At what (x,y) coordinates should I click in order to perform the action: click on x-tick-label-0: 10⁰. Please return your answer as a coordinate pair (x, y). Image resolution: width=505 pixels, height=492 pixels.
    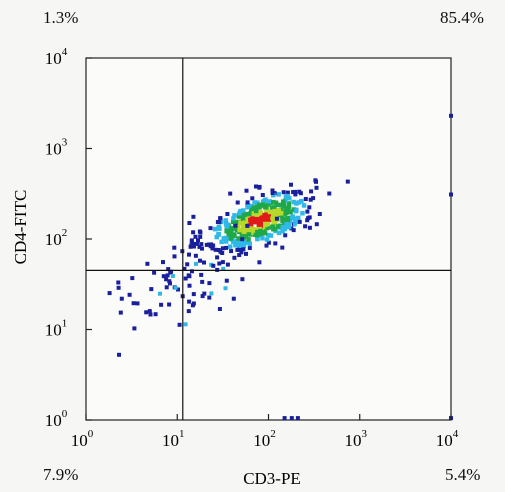
    Looking at the image, I should click on (82, 439).